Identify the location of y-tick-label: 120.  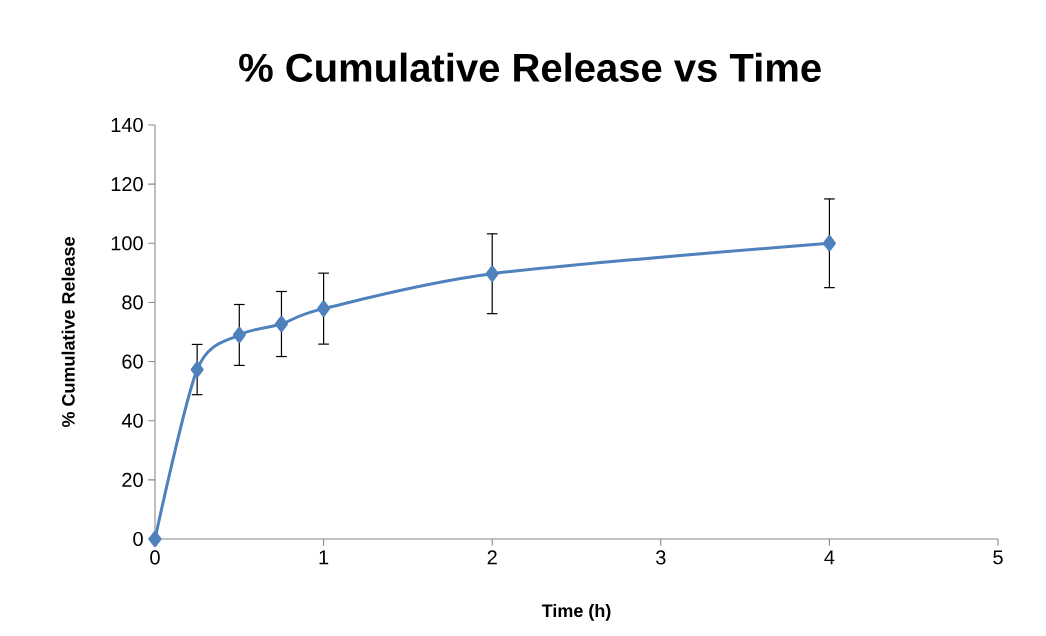
(127, 184).